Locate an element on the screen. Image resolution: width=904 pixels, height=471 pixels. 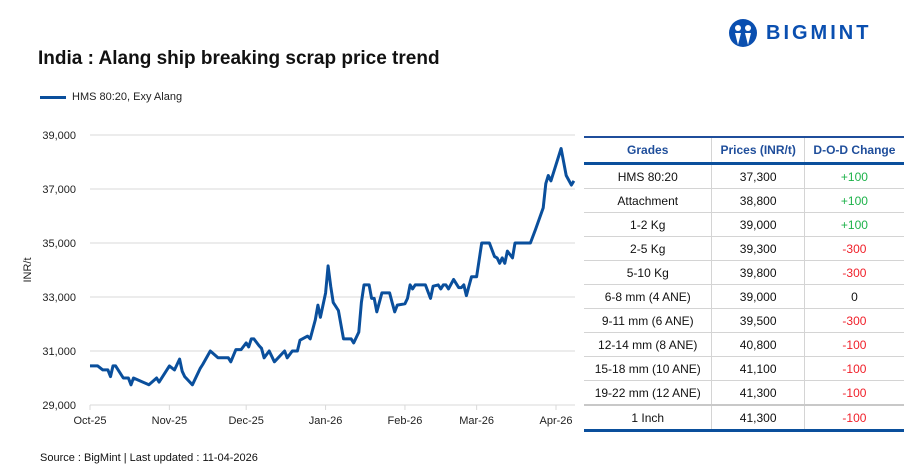
y-tick-label: 33,000 is located at coordinates (59, 298).